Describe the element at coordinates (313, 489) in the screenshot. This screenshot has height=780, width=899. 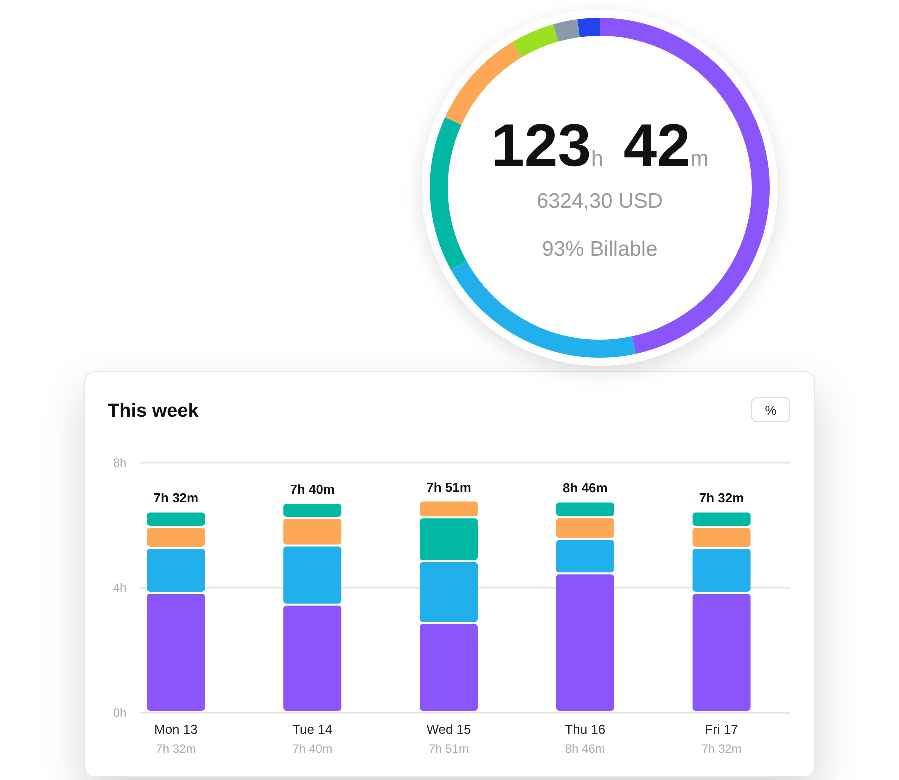
I see `total-label: 7h 40m` at that location.